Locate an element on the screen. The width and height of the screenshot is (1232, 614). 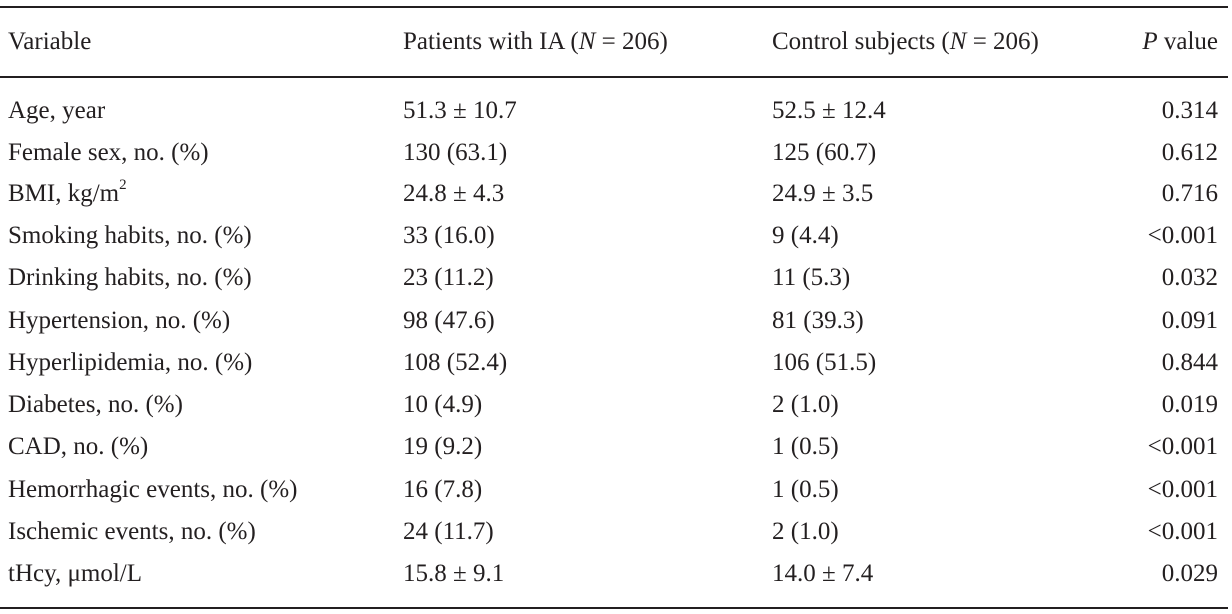
header-p-suffix: value is located at coordinates (1187, 41).